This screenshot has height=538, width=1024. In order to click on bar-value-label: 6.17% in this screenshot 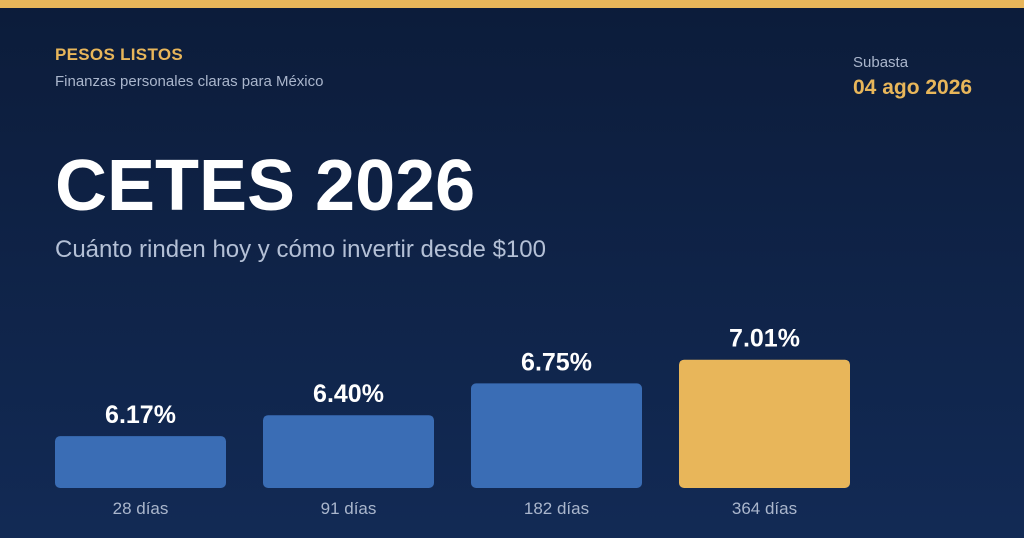, I will do `click(140, 415)`.